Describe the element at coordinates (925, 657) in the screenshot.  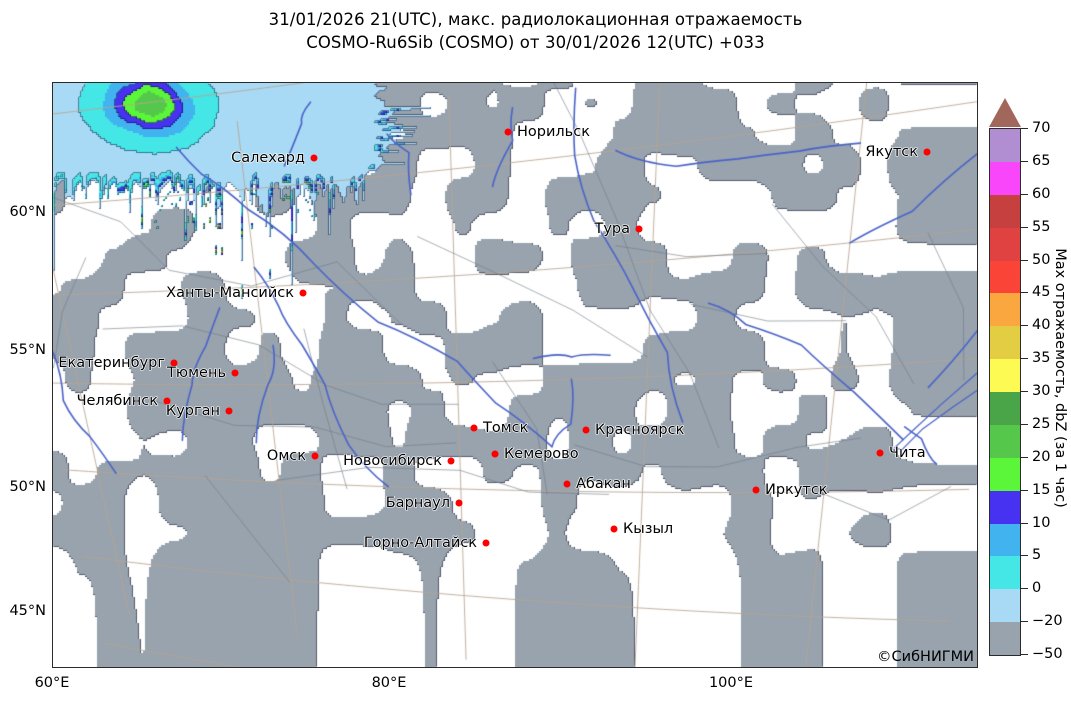
I see `copyright-credit: ©СибНИГМИ` at that location.